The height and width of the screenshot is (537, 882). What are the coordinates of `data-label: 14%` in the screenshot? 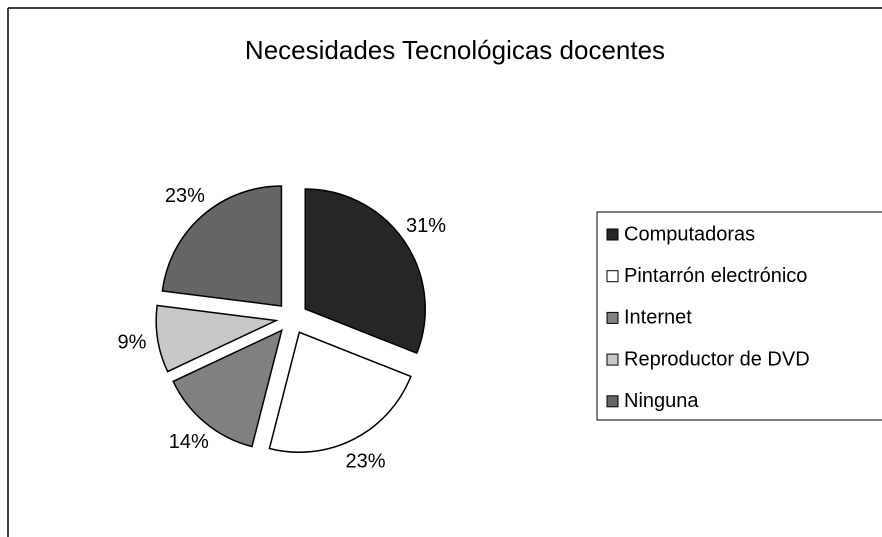 It's located at (189, 442).